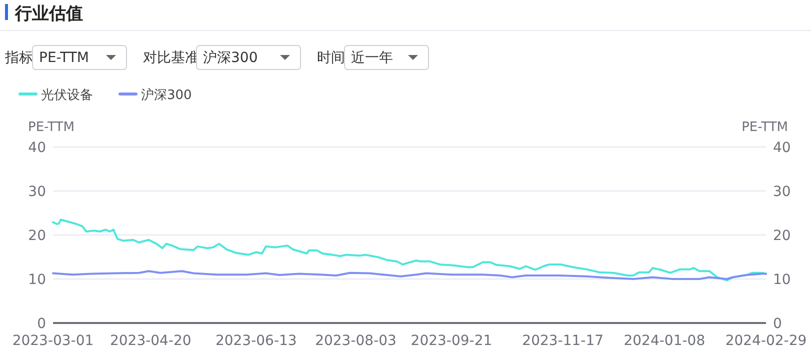 Image resolution: width=811 pixels, height=351 pixels. I want to click on y-tick-label: 10, so click(37, 280).